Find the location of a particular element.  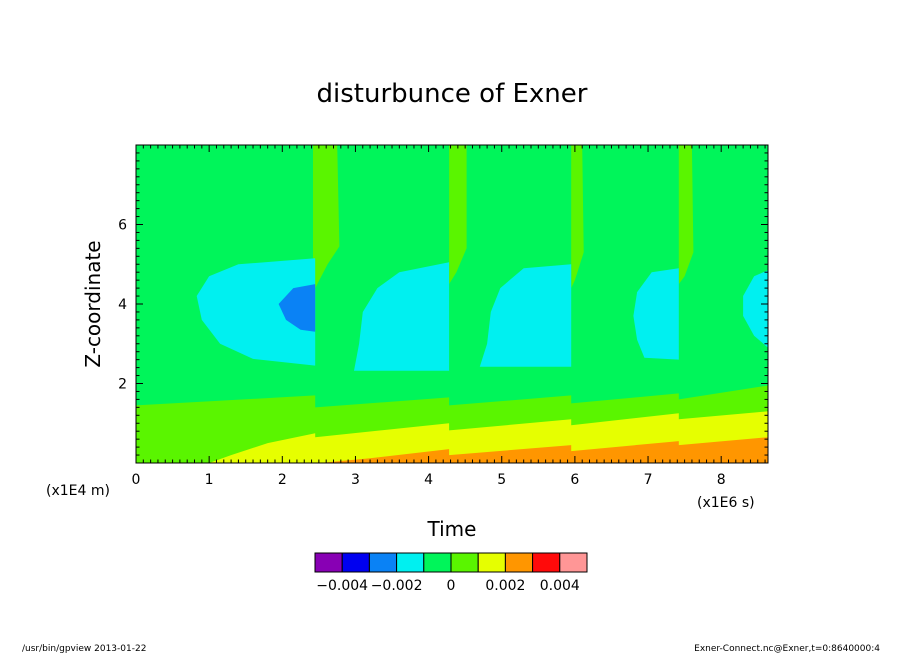

x-unit-label: (x1E6 s) is located at coordinates (726, 503).